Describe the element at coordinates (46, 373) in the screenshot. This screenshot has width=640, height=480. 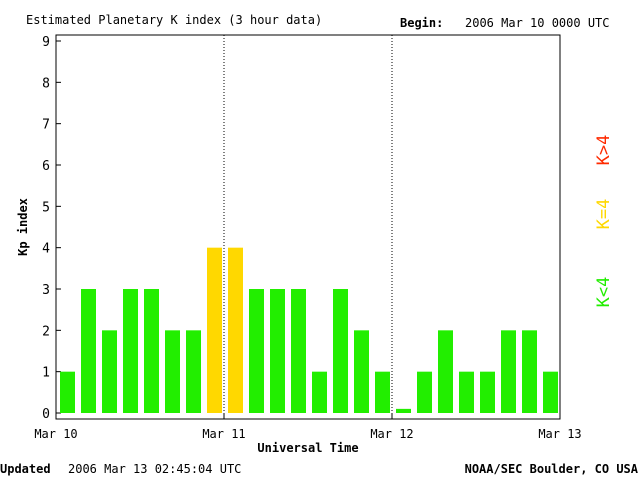
I see `y-tick-label: 1` at that location.